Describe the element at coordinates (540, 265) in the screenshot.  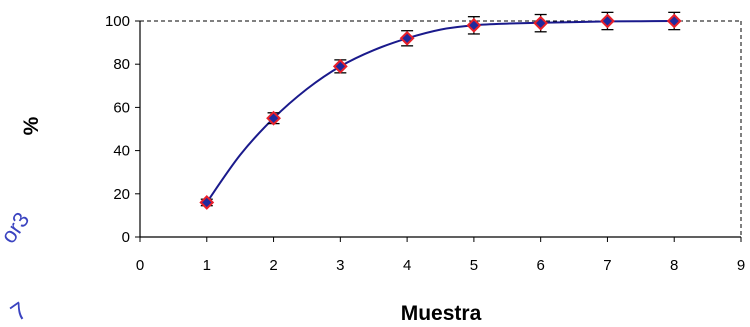
I see `x-tick-label: 6` at that location.